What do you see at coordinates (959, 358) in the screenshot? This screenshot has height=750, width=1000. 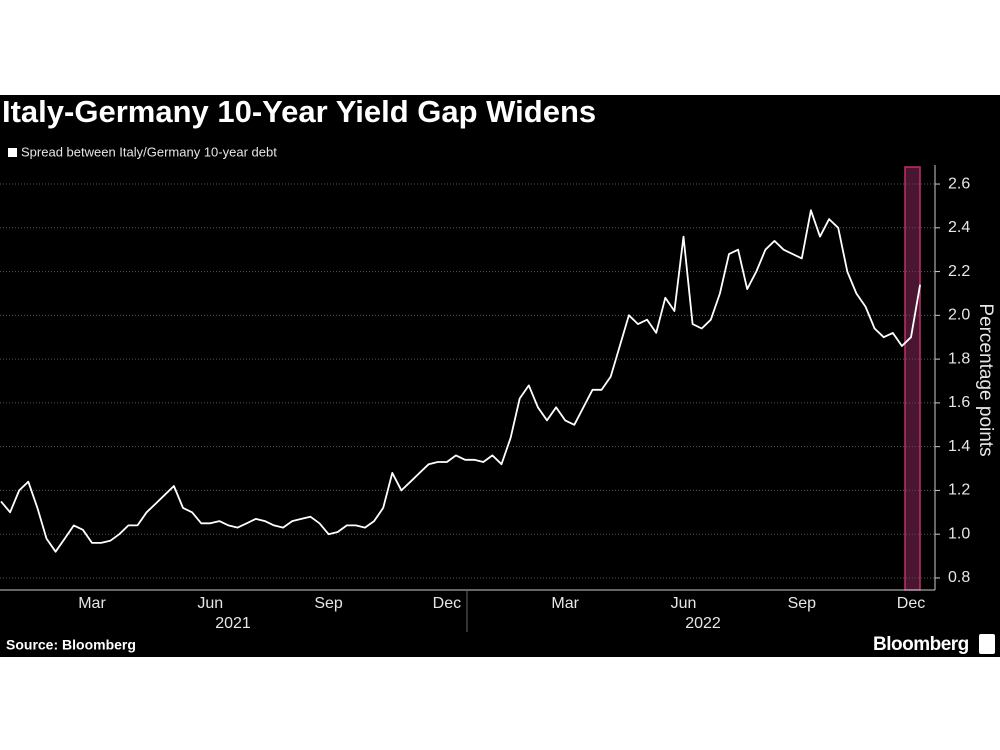 I see `y-tick-label: 1.8` at bounding box center [959, 358].